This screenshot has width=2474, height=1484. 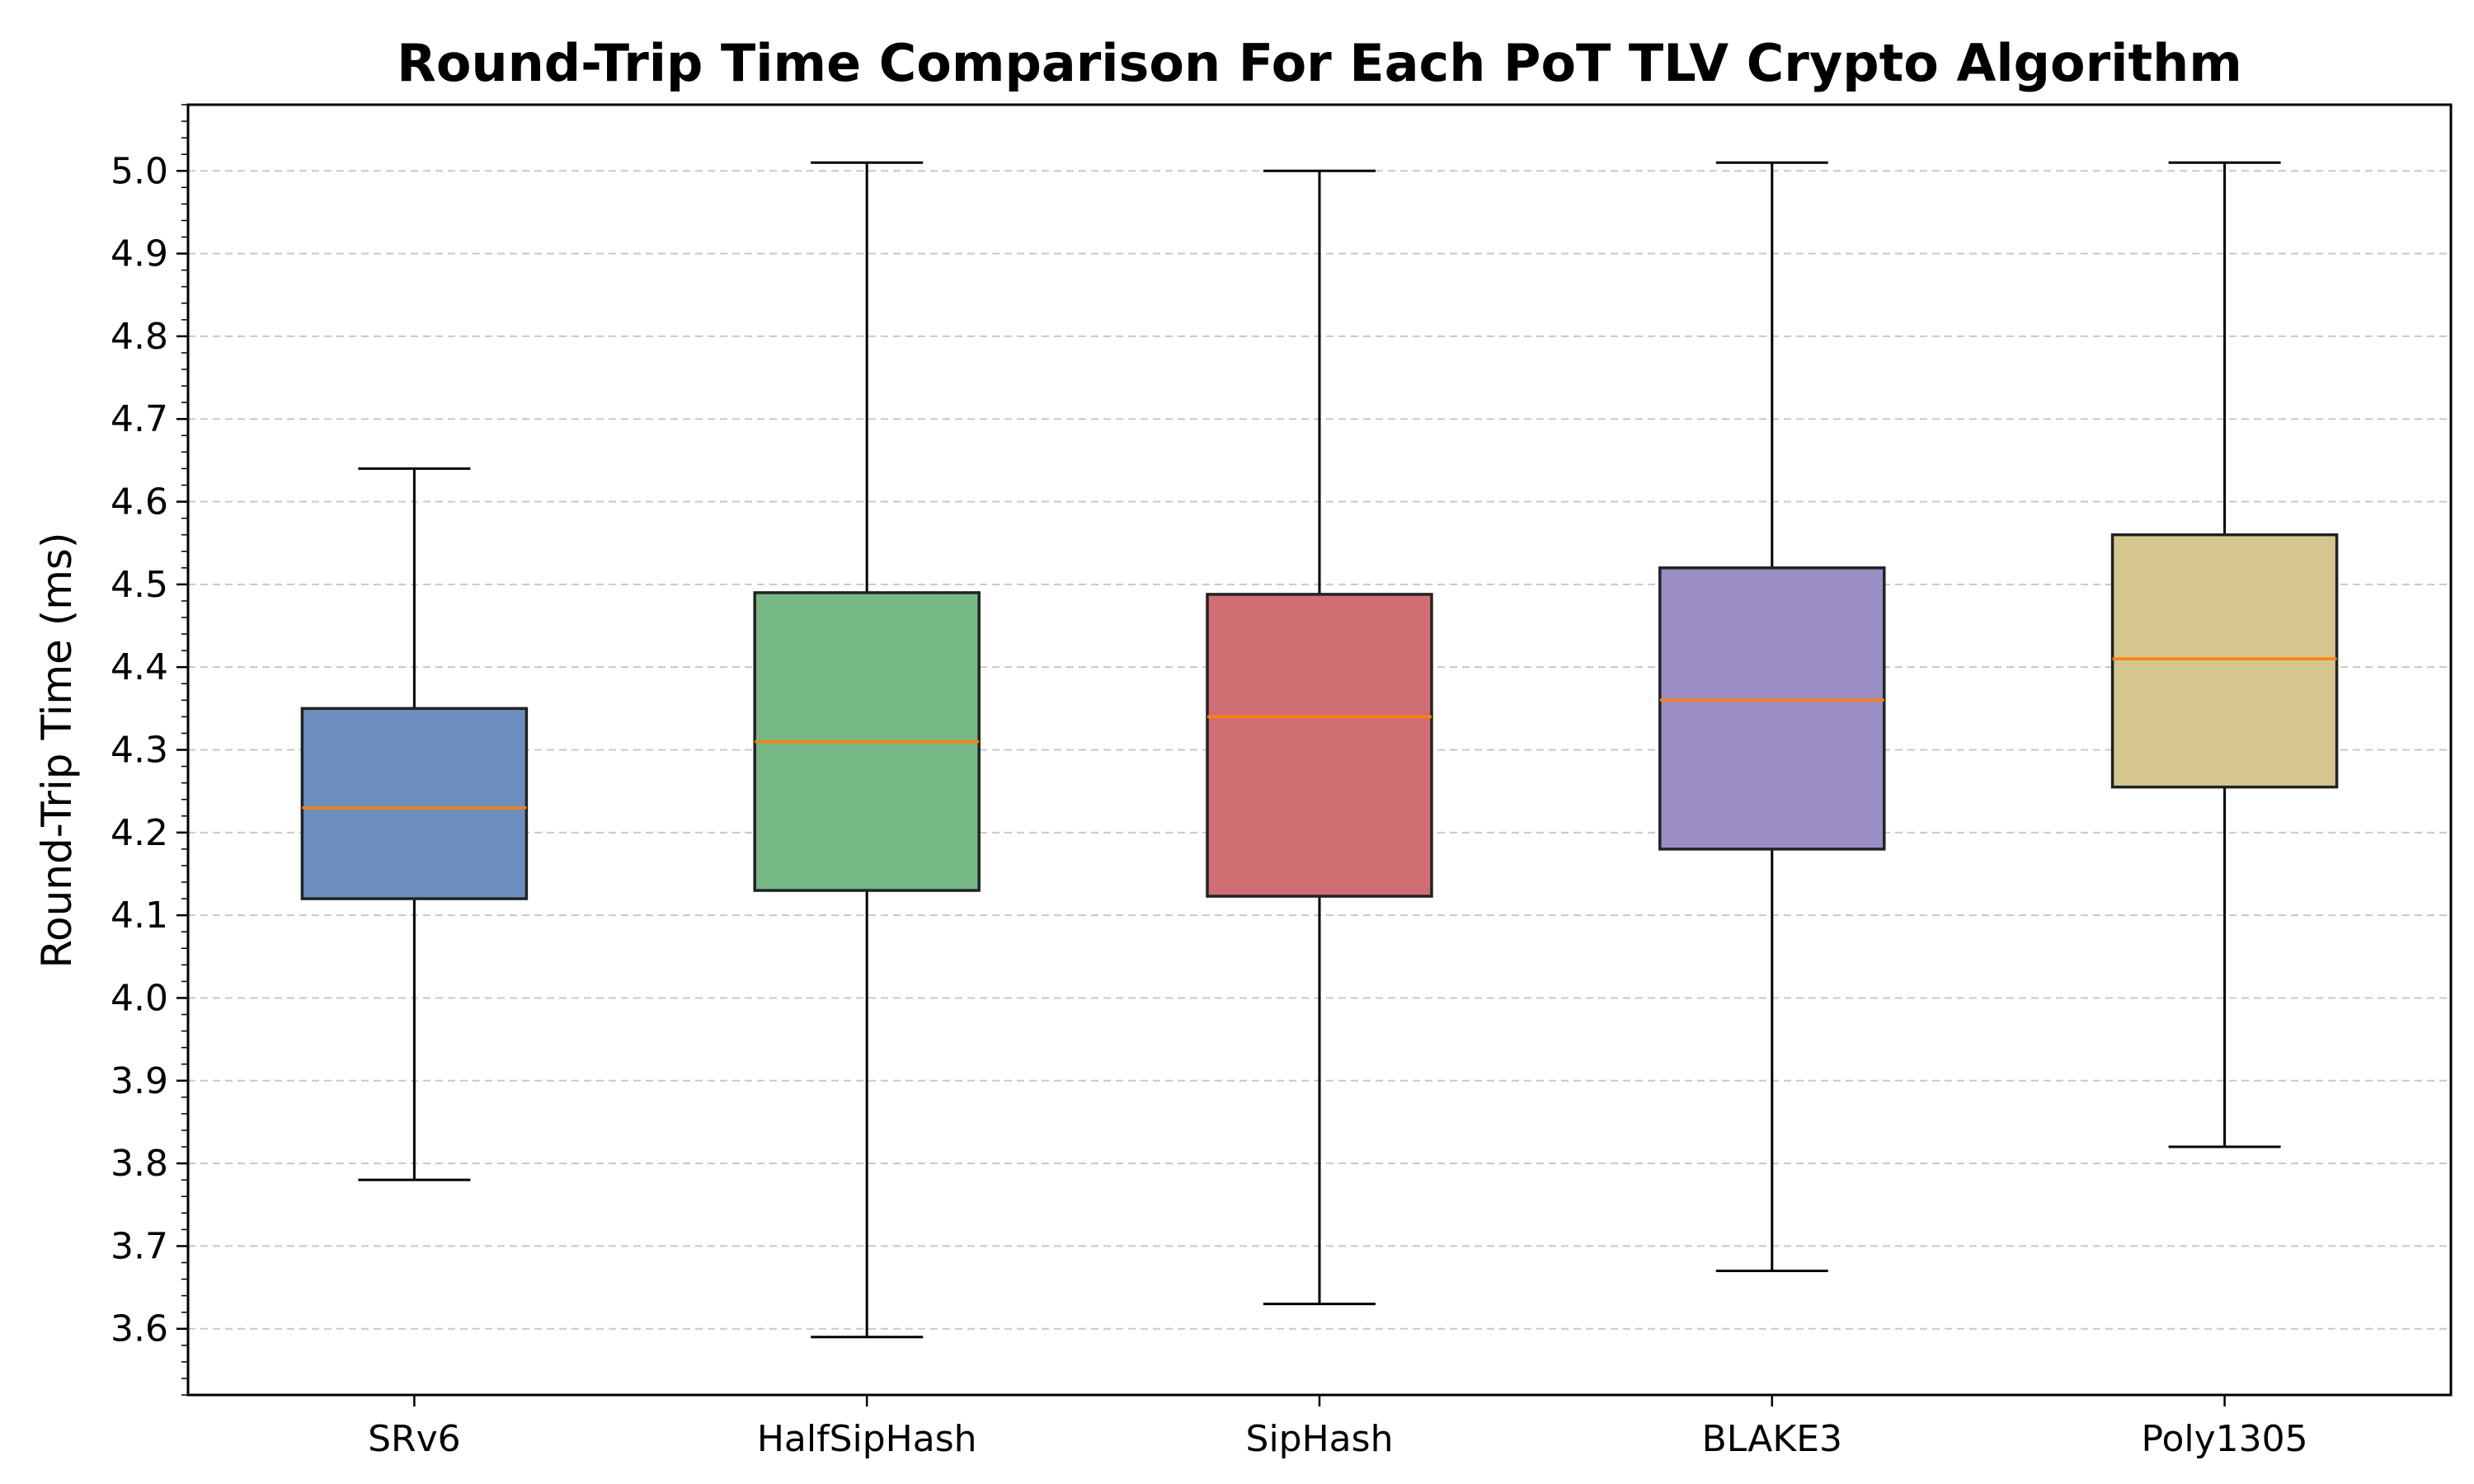 I want to click on y-tick-label: 4.4, so click(x=139, y=667).